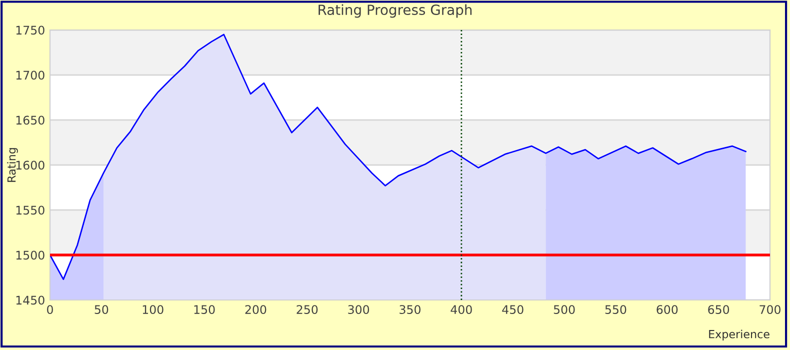 The image size is (790, 350). Describe the element at coordinates (50, 309) in the screenshot. I see `x-tick-label: 0` at that location.